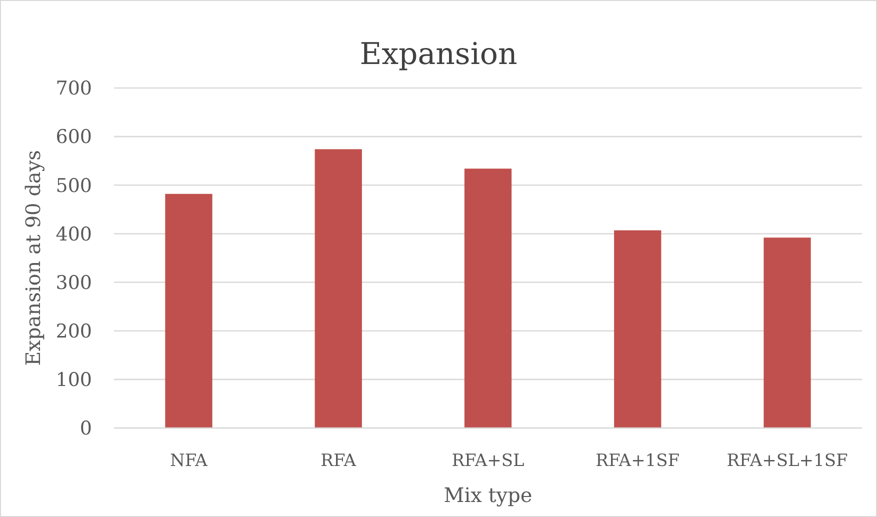  I want to click on y-tick-label: 300, so click(74, 283).